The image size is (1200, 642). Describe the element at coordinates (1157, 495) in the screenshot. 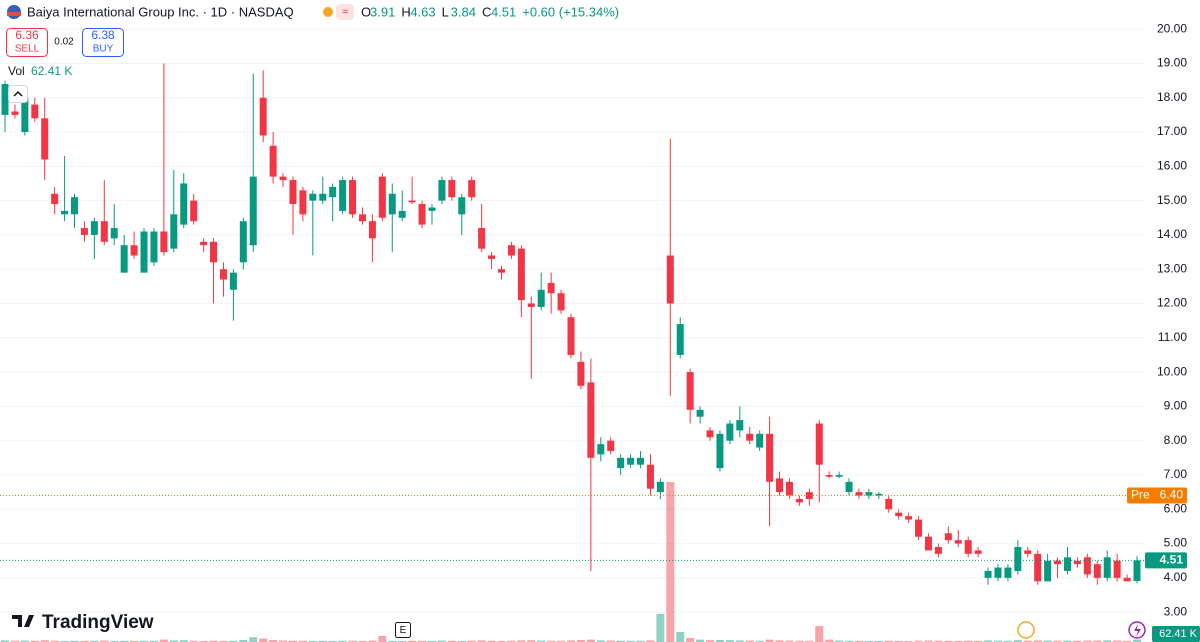

I see `pre-market-tag` at that location.